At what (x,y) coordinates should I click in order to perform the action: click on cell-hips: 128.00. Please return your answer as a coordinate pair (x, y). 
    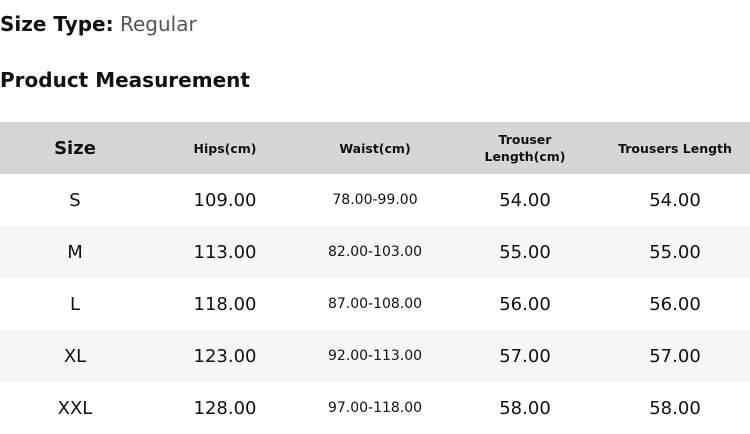
    Looking at the image, I should click on (225, 408).